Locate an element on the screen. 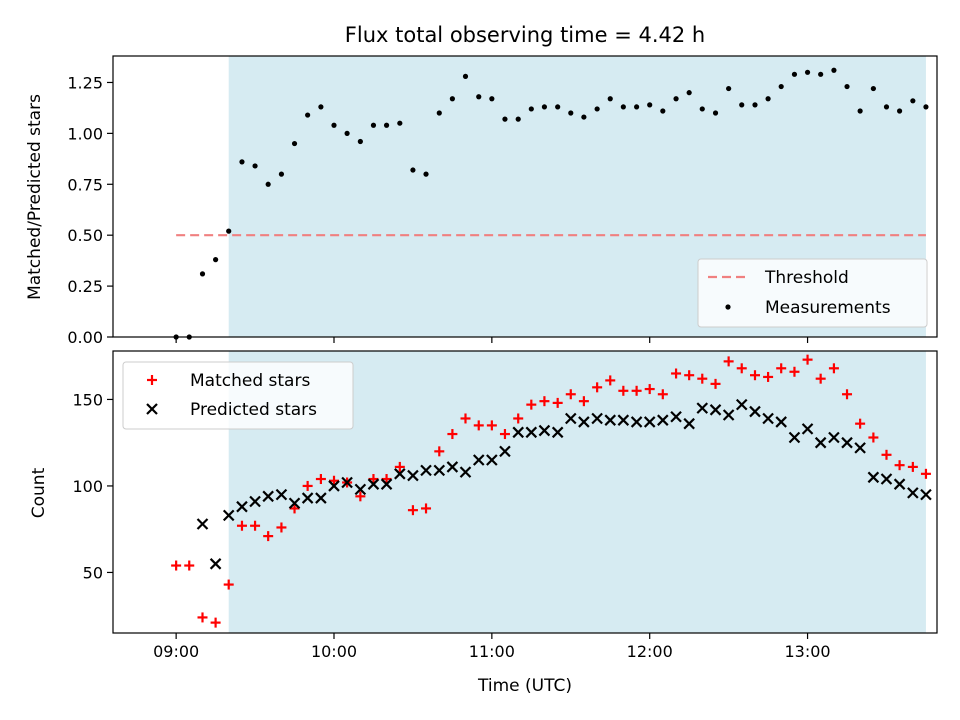 The image size is (960, 720). ratio-x-ticks is located at coordinates (492, 340).